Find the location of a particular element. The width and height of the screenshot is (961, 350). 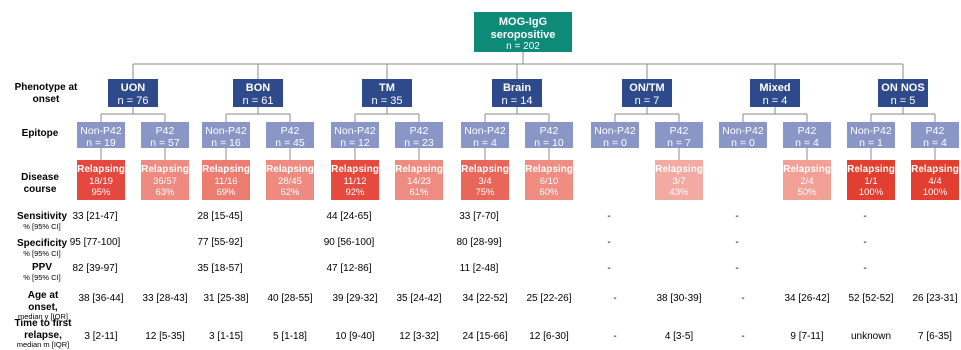

phenotype-node-brain: Brain n = 14 is located at coordinates (517, 93).